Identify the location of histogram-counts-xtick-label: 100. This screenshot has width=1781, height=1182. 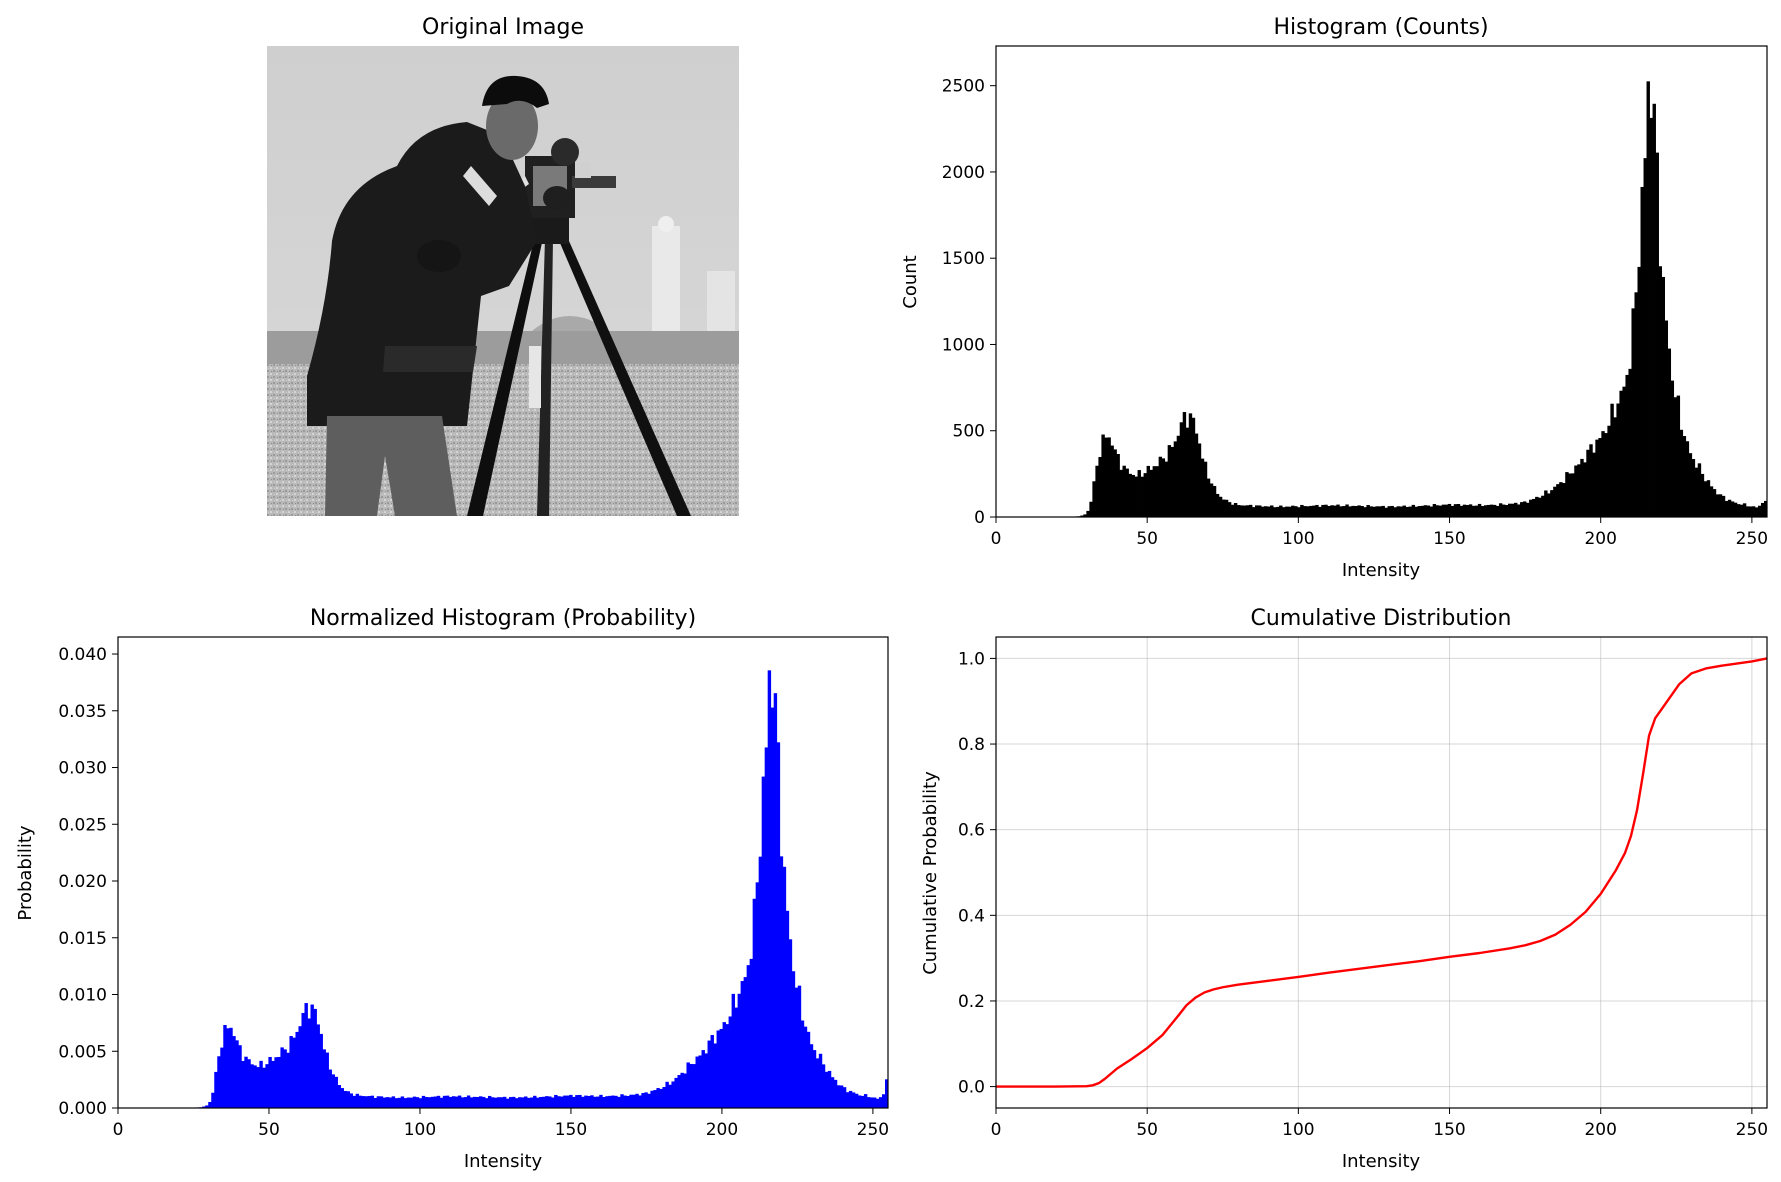
(1298, 539).